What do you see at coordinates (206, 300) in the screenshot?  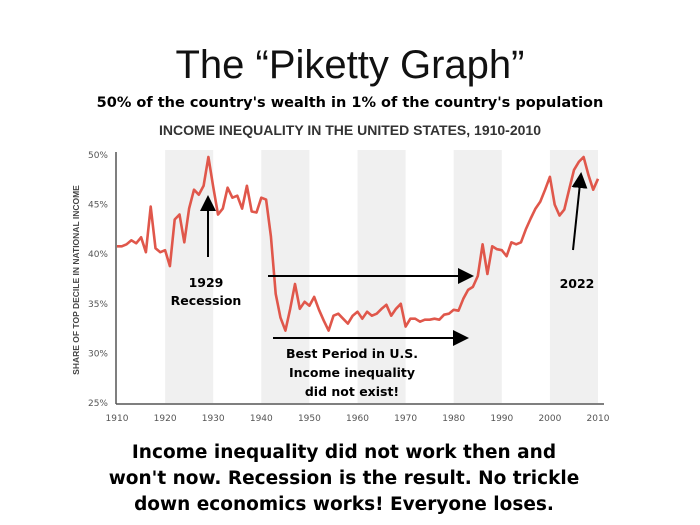 I see `recession-label: Recession` at bounding box center [206, 300].